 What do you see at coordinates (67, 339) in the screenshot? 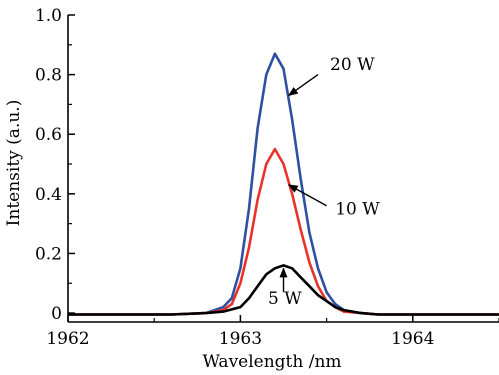
I see `x-tick-label: 1962` at bounding box center [67, 339].